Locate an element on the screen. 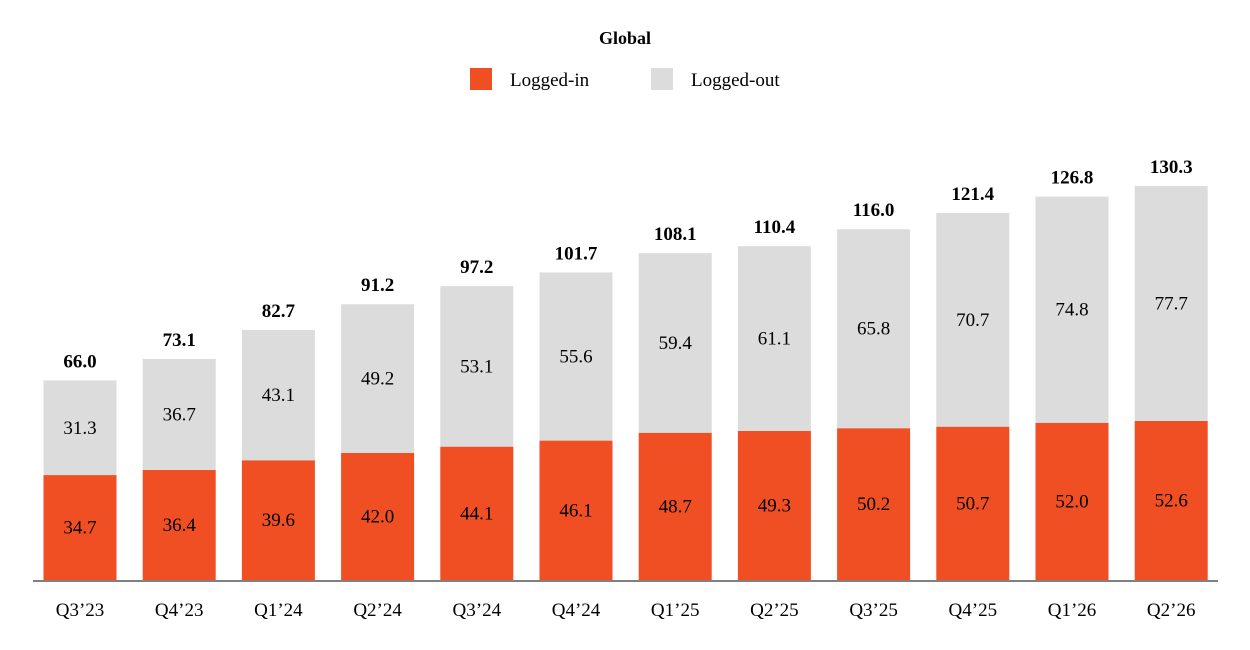  data-label-logged-out: 59.4 is located at coordinates (676, 343).